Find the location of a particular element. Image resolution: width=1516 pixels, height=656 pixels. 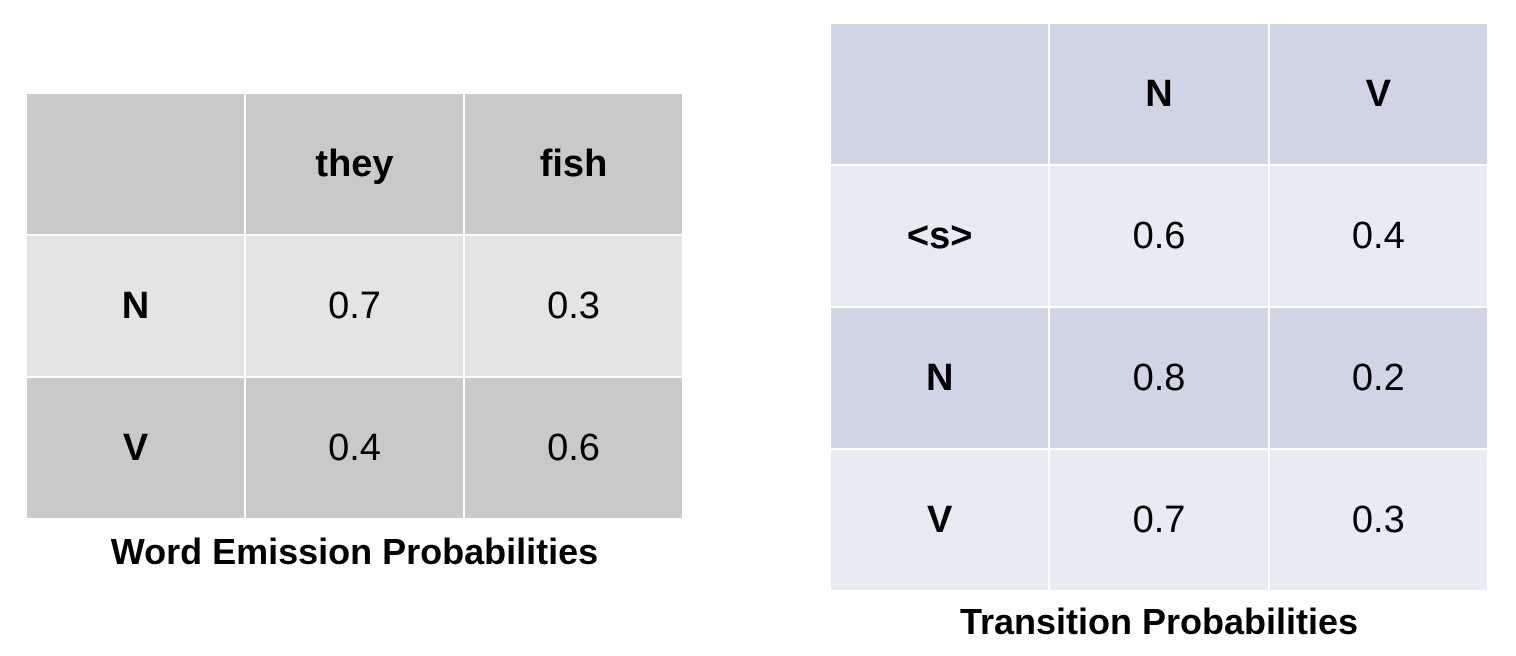

transition-cell-start-v: 0.4 is located at coordinates (1378, 236).